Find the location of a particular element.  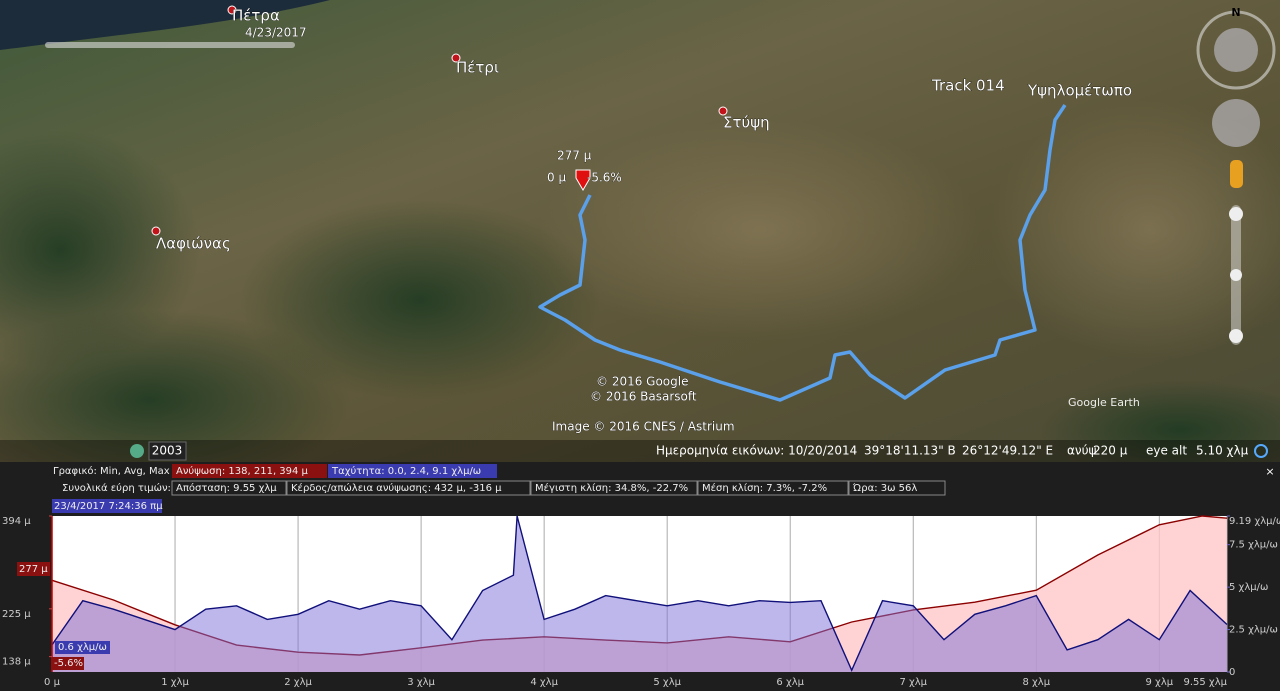

x-tick-label: 8 χλμ is located at coordinates (1036, 682).